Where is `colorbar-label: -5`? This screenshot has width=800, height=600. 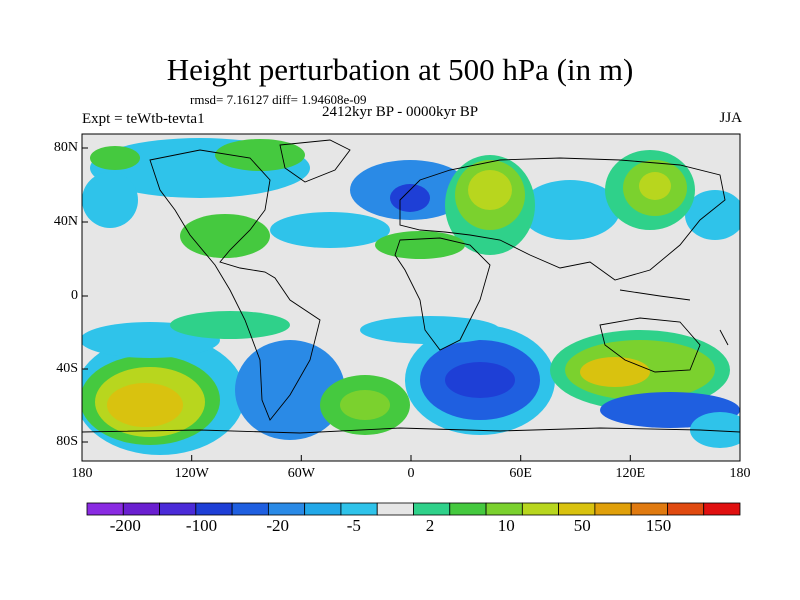 colorbar-label: -5 is located at coordinates (353, 525).